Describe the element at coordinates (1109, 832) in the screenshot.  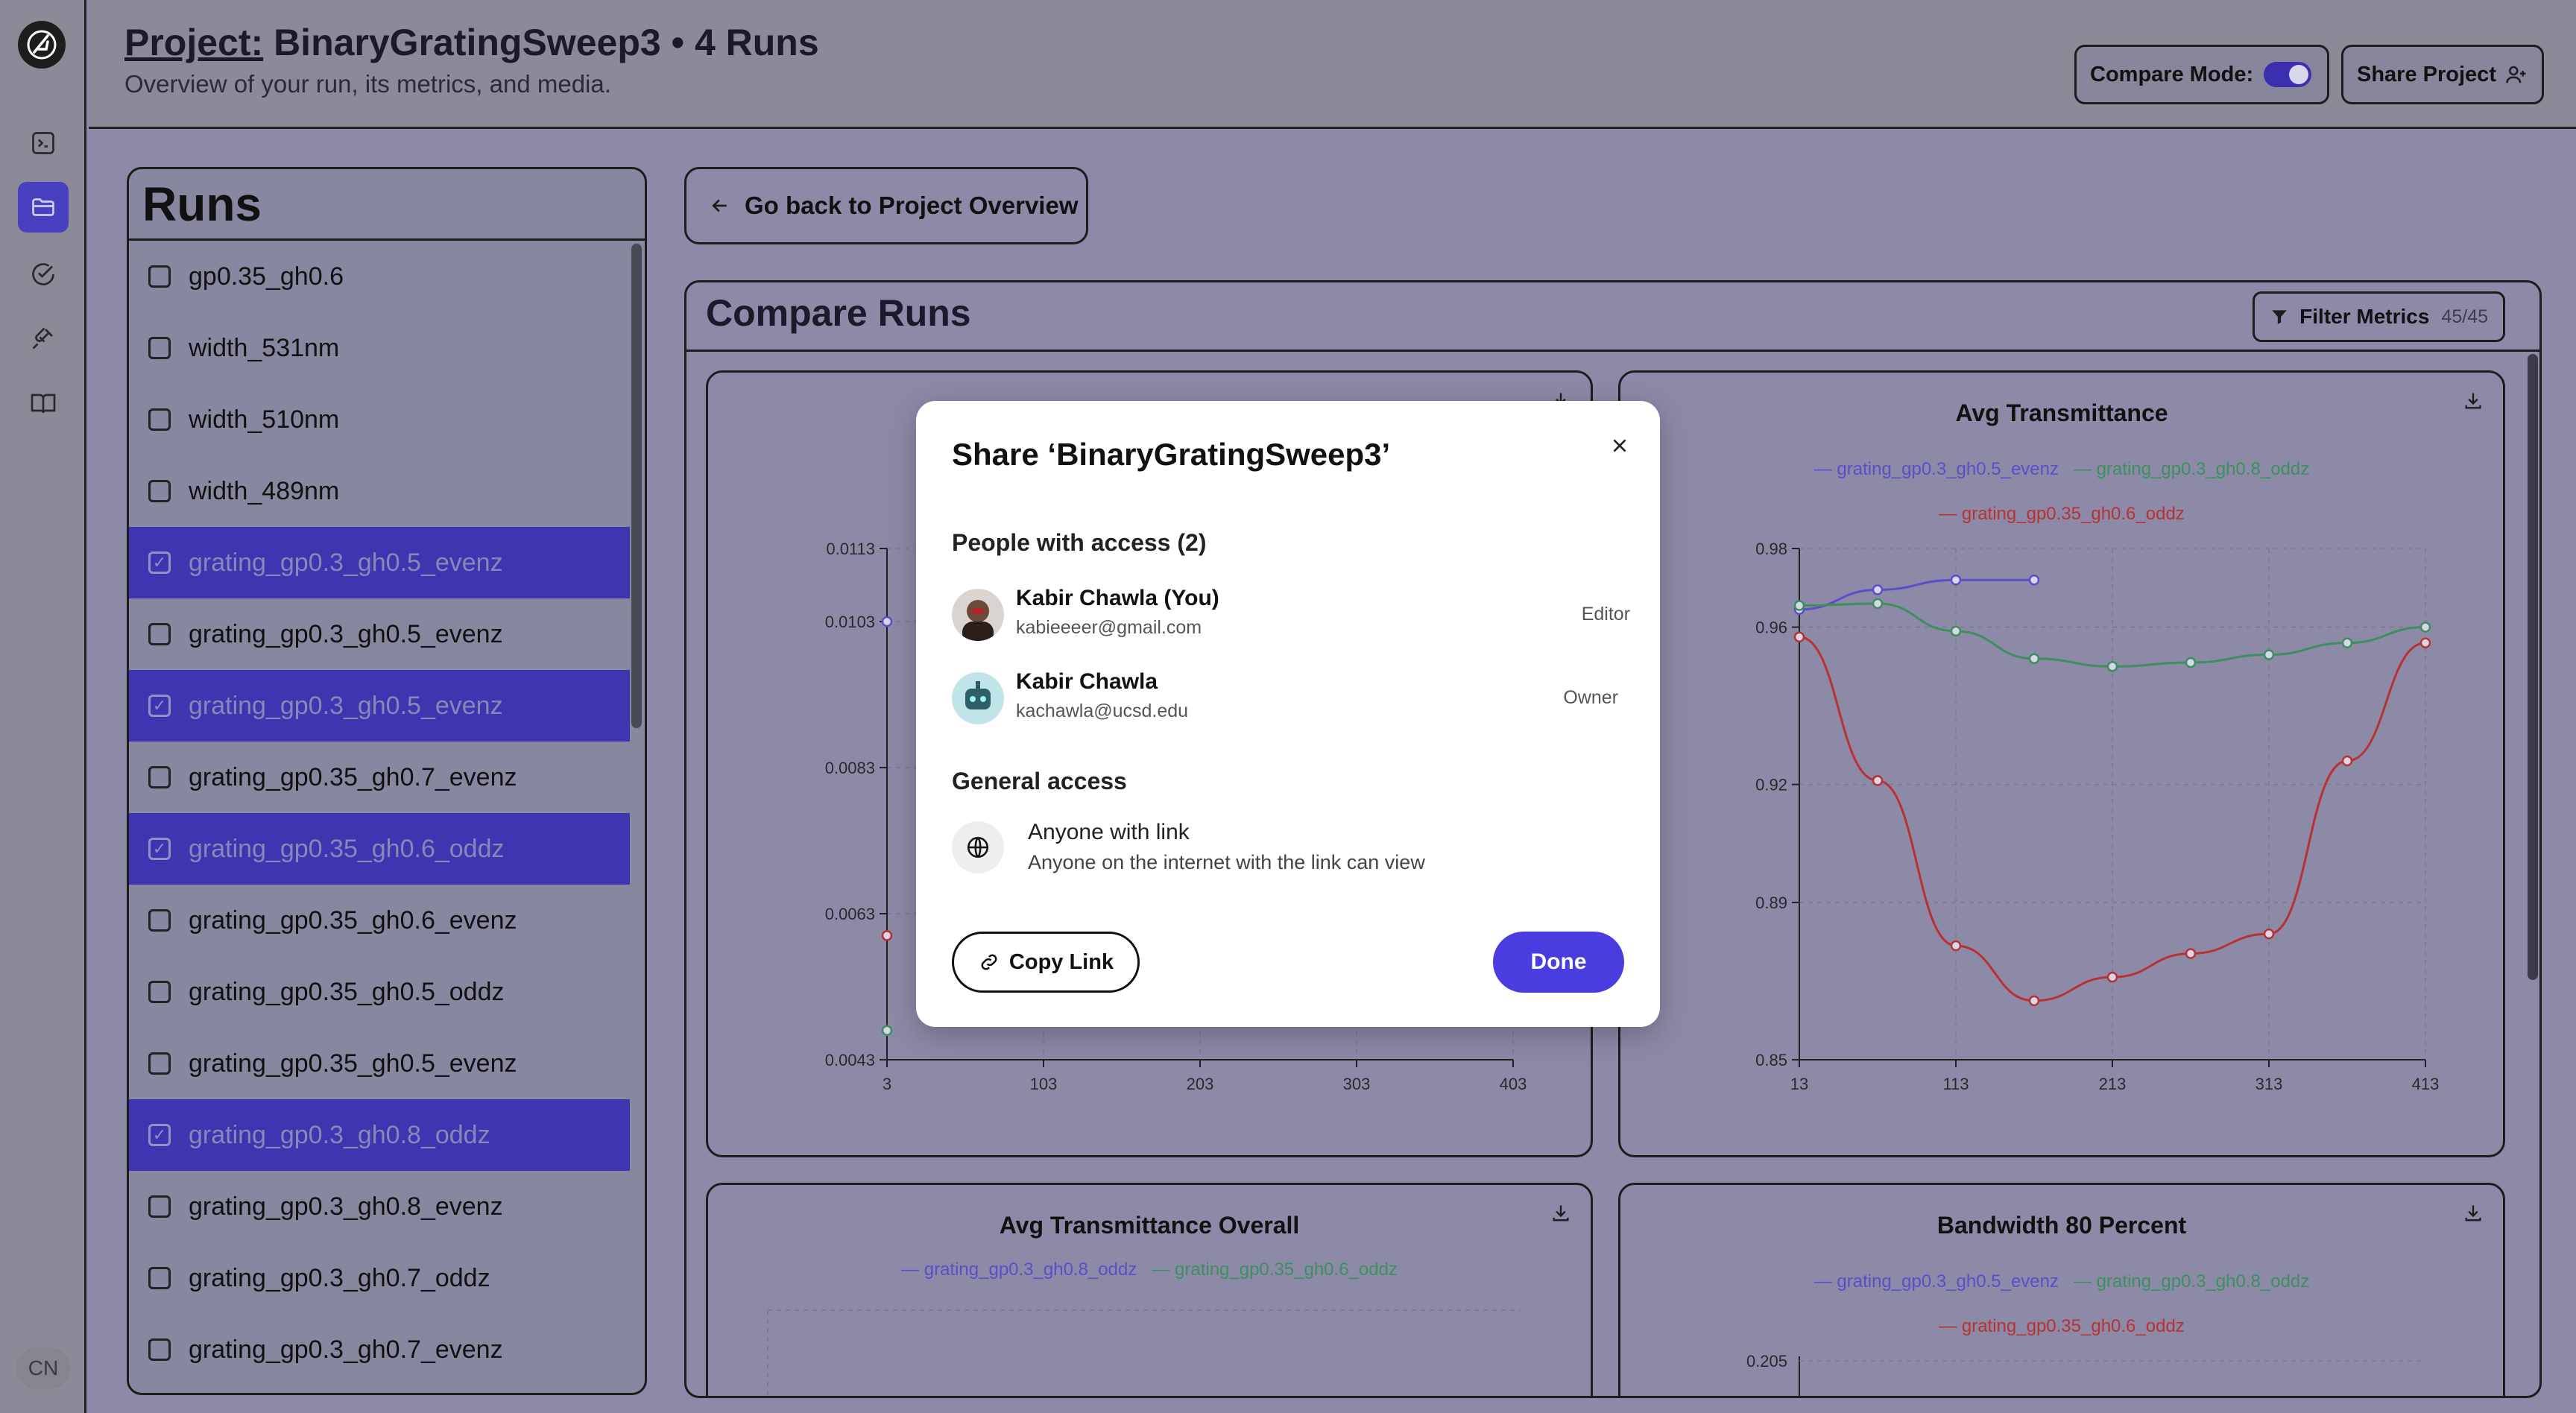
I see `general-access-title: Anyone with link` at that location.